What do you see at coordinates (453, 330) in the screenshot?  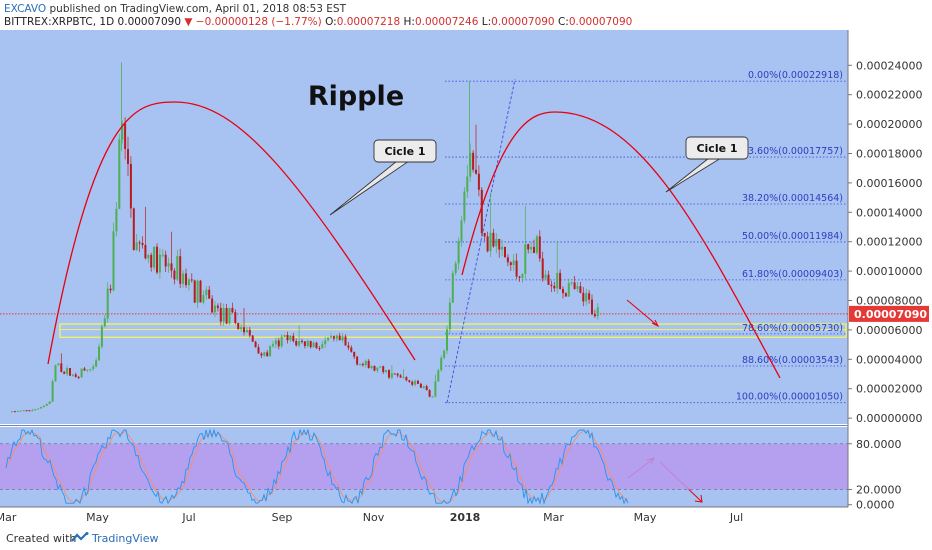 I see `support-zone` at bounding box center [453, 330].